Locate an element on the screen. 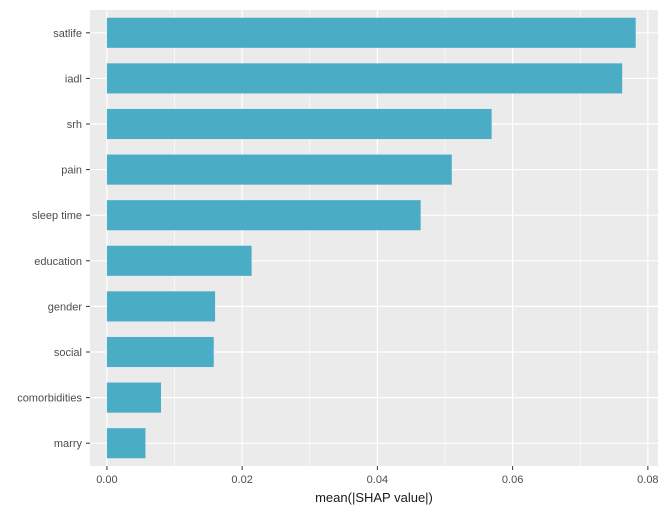  bar-gender is located at coordinates (161, 306).